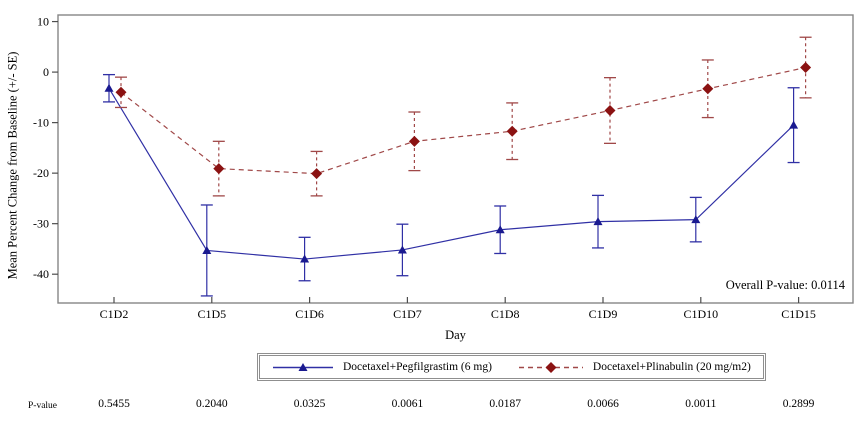 Image resolution: width=865 pixels, height=437 pixels. What do you see at coordinates (41, 123) in the screenshot?
I see `y-tick-label: -10` at bounding box center [41, 123].